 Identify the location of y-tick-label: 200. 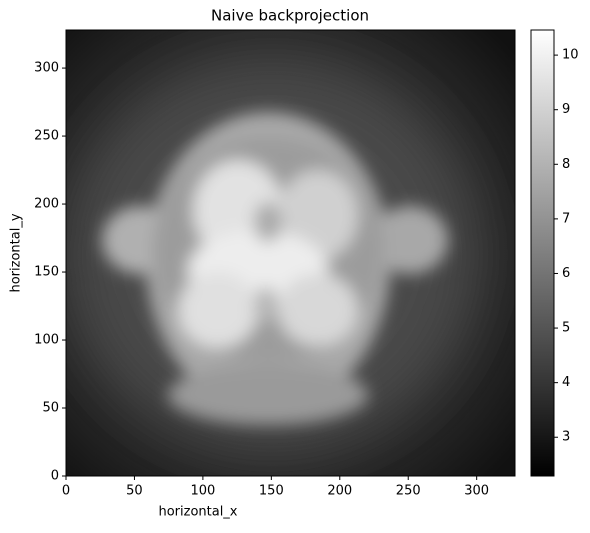
(46, 204).